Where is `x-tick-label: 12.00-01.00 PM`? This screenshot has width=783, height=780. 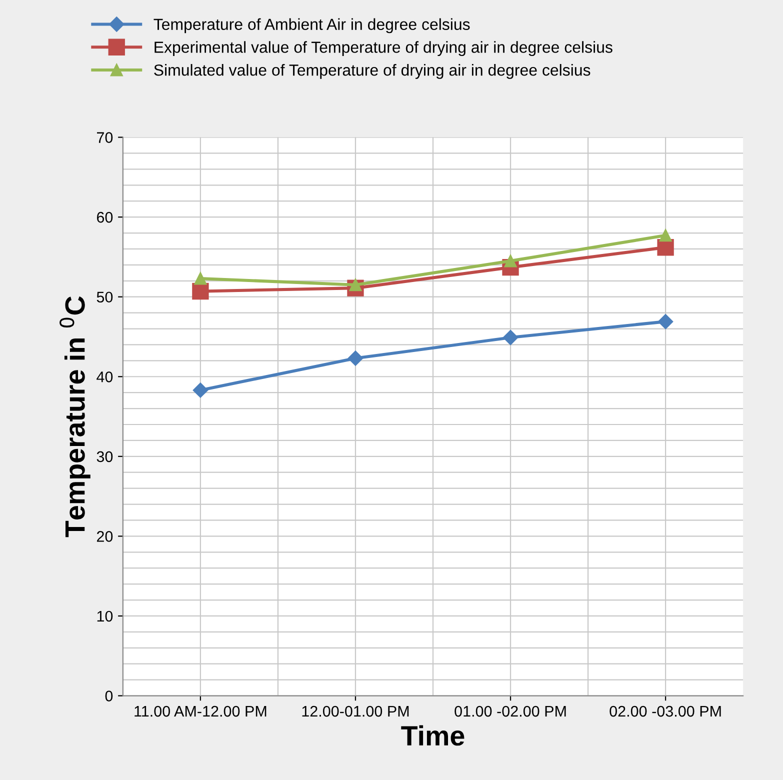 x-tick-label: 12.00-01.00 PM is located at coordinates (355, 711).